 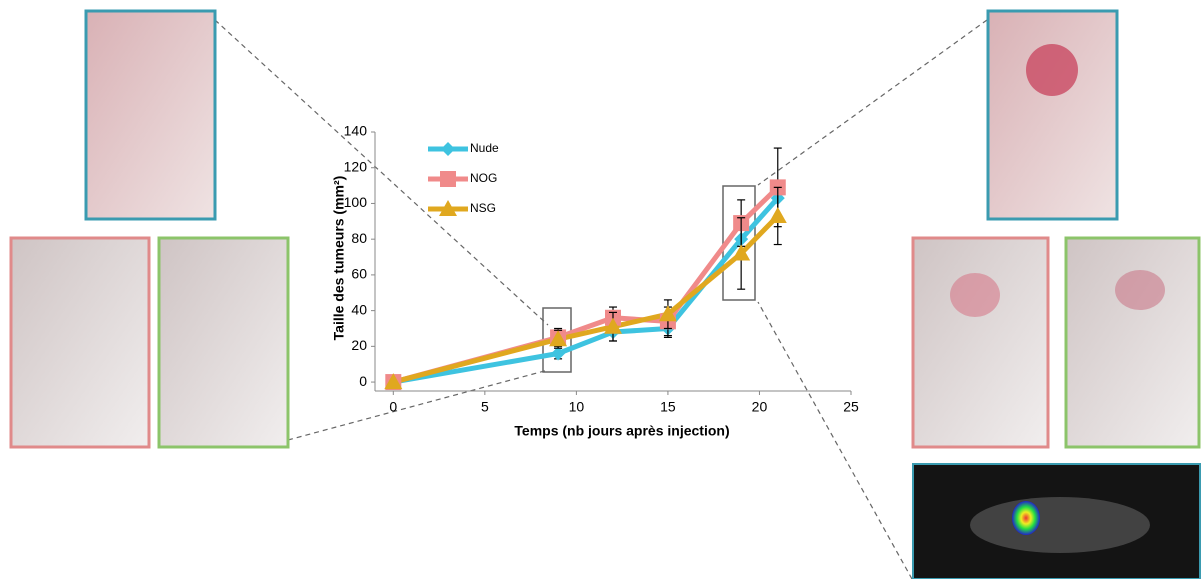 What do you see at coordinates (668, 407) in the screenshot?
I see `x-tick-label: 15` at bounding box center [668, 407].